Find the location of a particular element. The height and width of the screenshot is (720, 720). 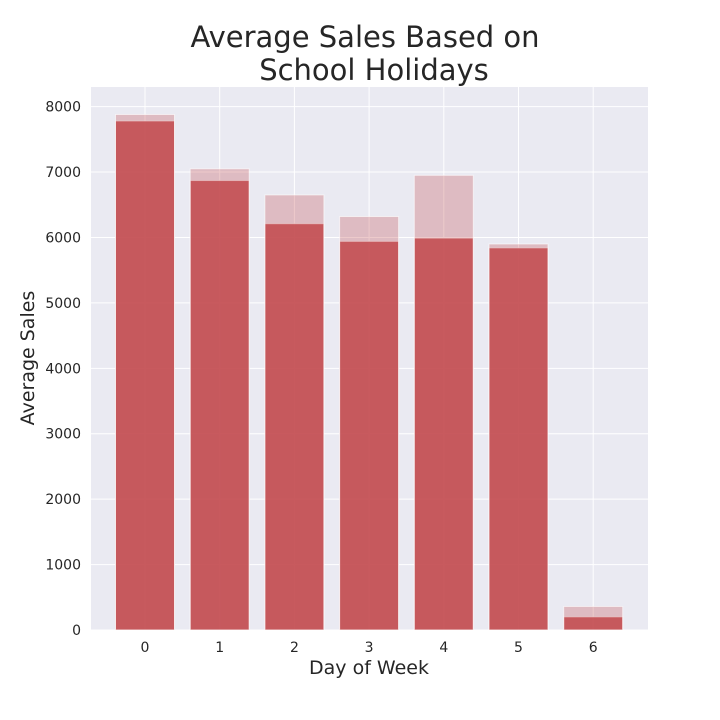

y-tick-label: 7000 is located at coordinates (63, 173).